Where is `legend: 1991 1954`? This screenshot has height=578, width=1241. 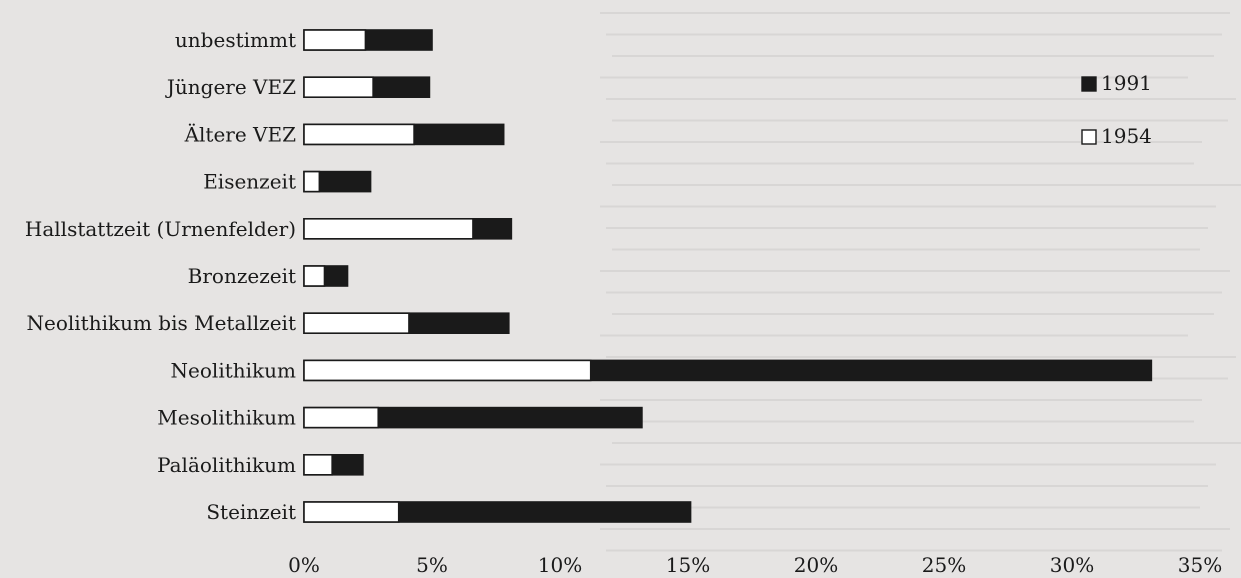 legend: 1991 1954 is located at coordinates (1116, 109).